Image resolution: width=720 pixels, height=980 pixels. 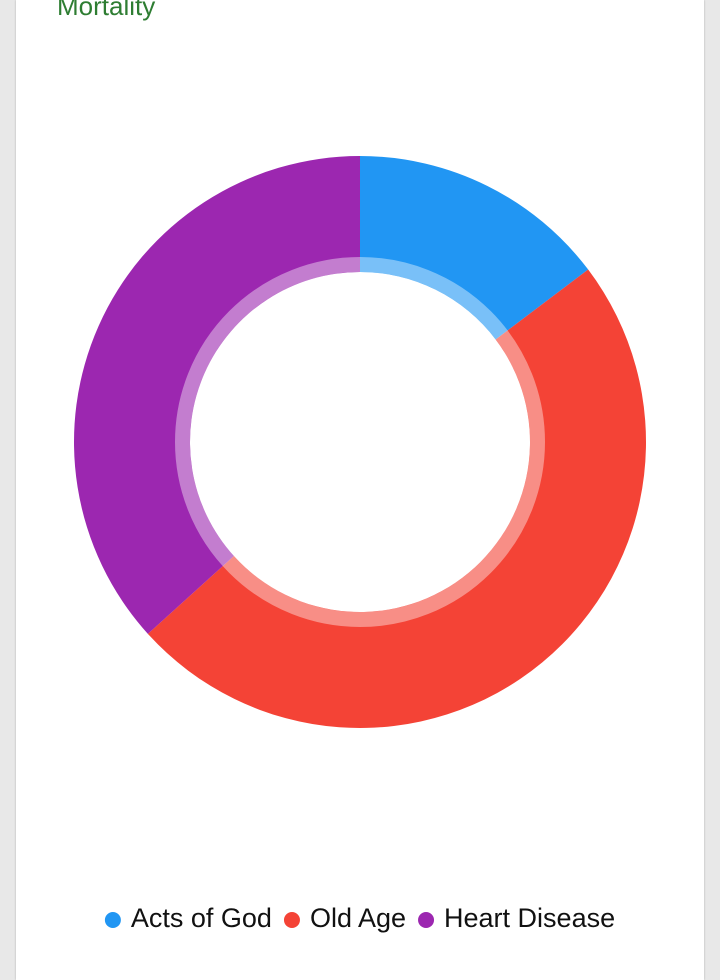 I want to click on donut-slice, so click(x=474, y=248).